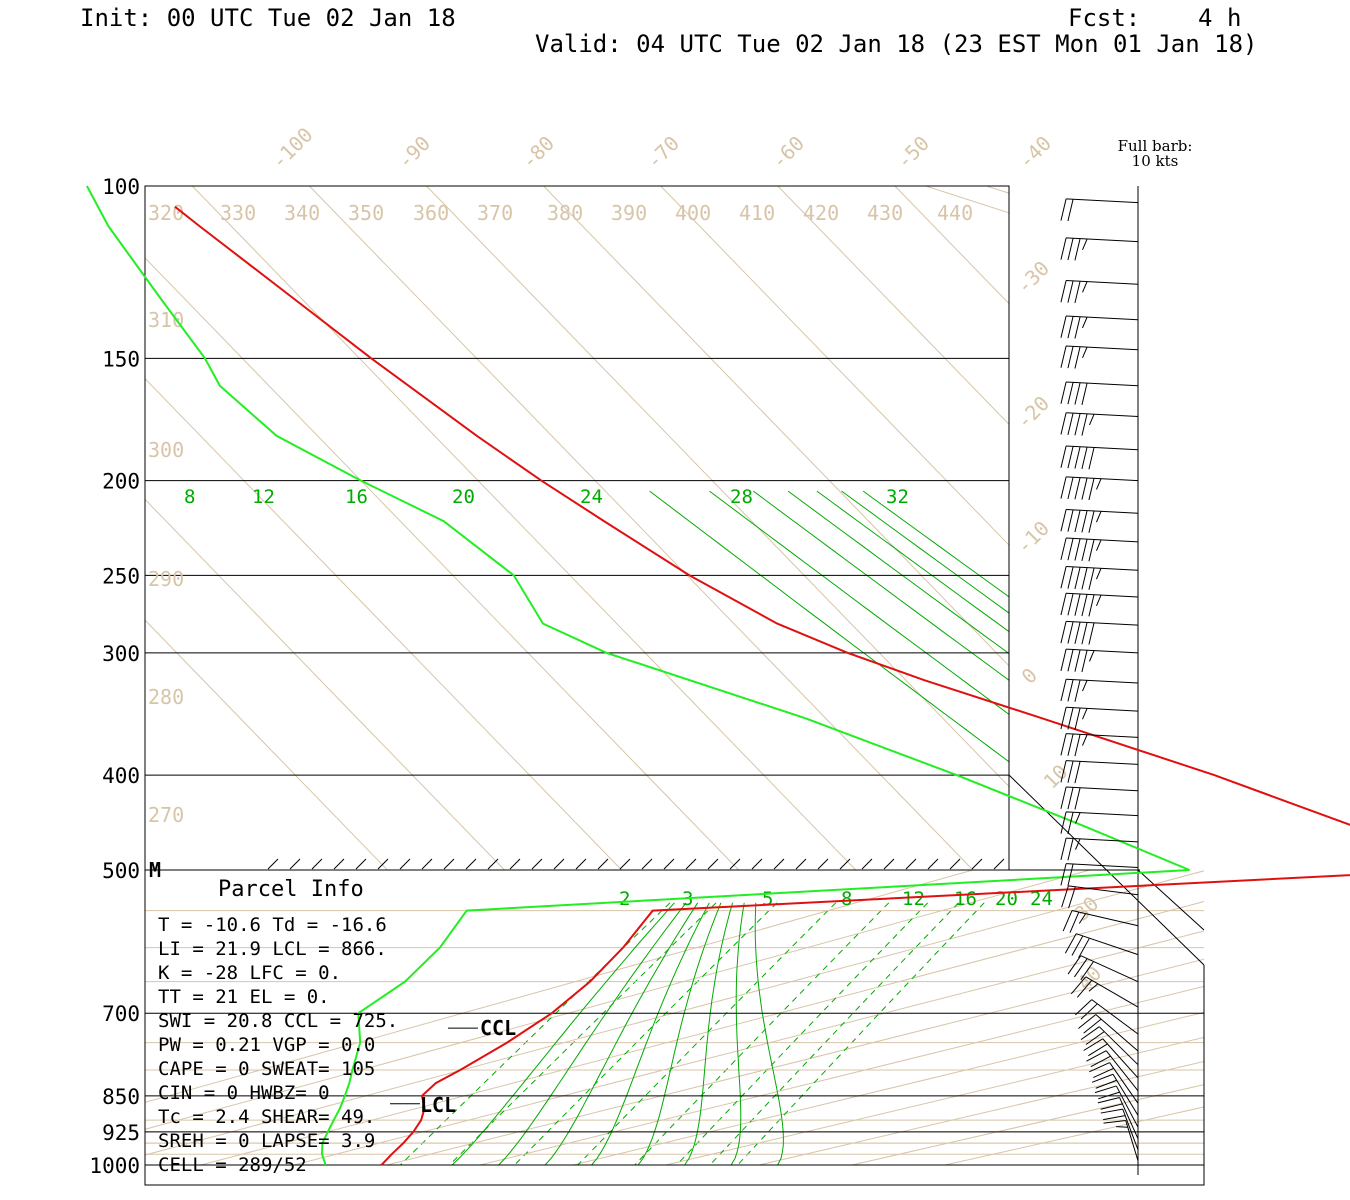 The width and height of the screenshot is (1350, 1200). I want to click on moist-adiabat-line, so click(769, 1034).